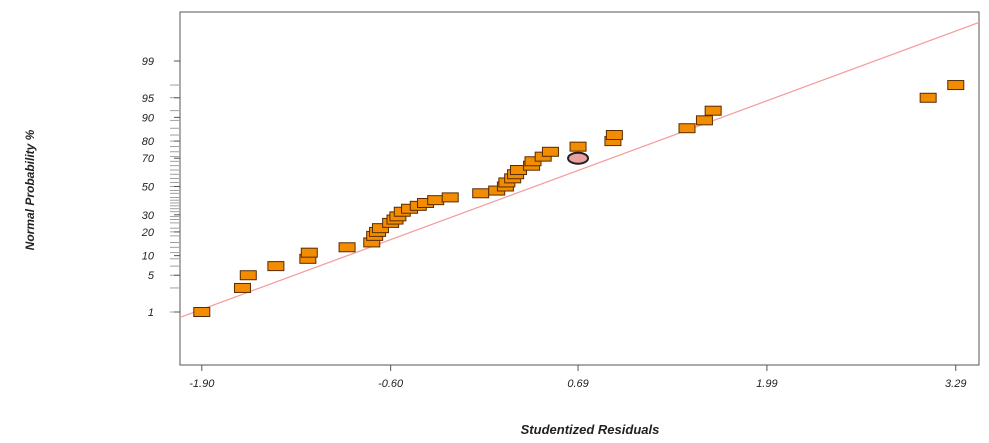  I want to click on x-tick-label: -1.90, so click(202, 384).